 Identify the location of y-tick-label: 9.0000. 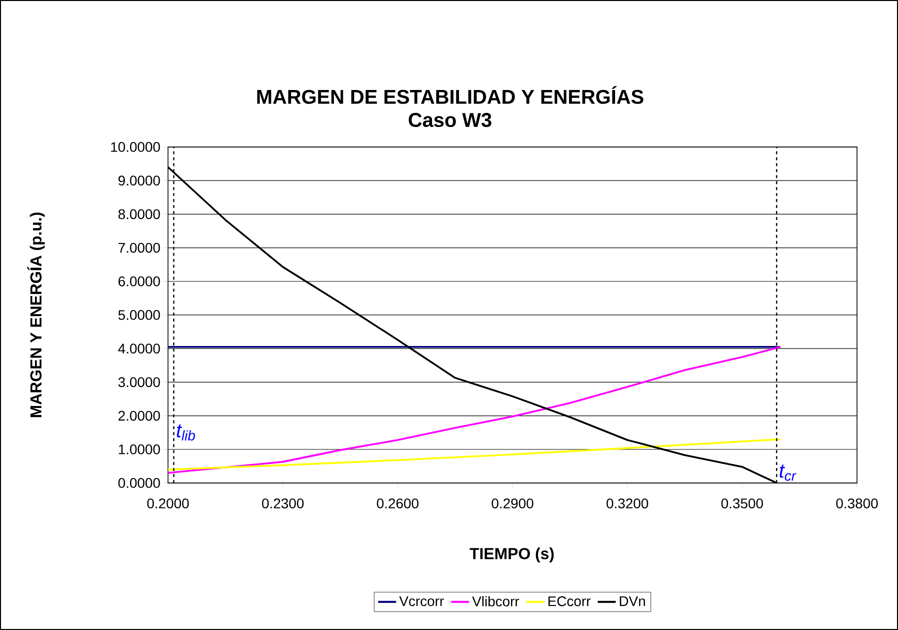
(139, 181).